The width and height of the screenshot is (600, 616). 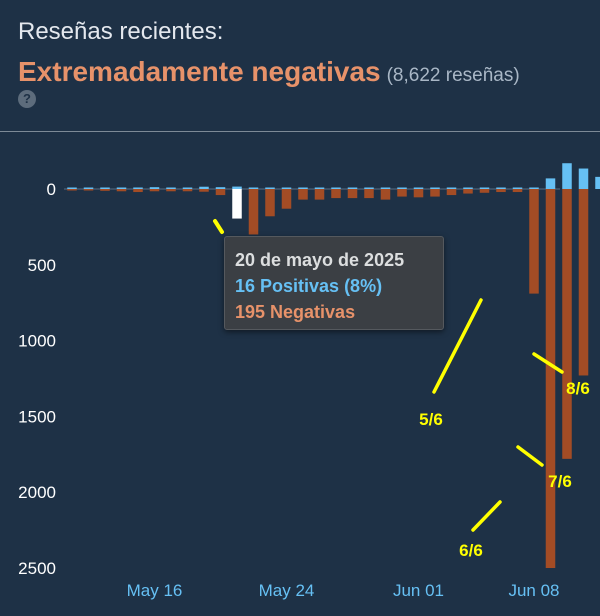 What do you see at coordinates (418, 590) in the screenshot?
I see `x-tick-label: Jun 01` at bounding box center [418, 590].